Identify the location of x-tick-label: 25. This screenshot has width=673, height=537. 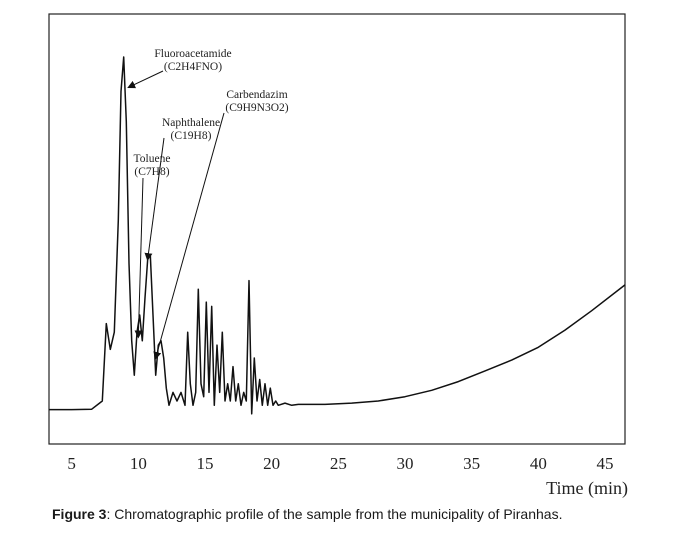
(338, 463).